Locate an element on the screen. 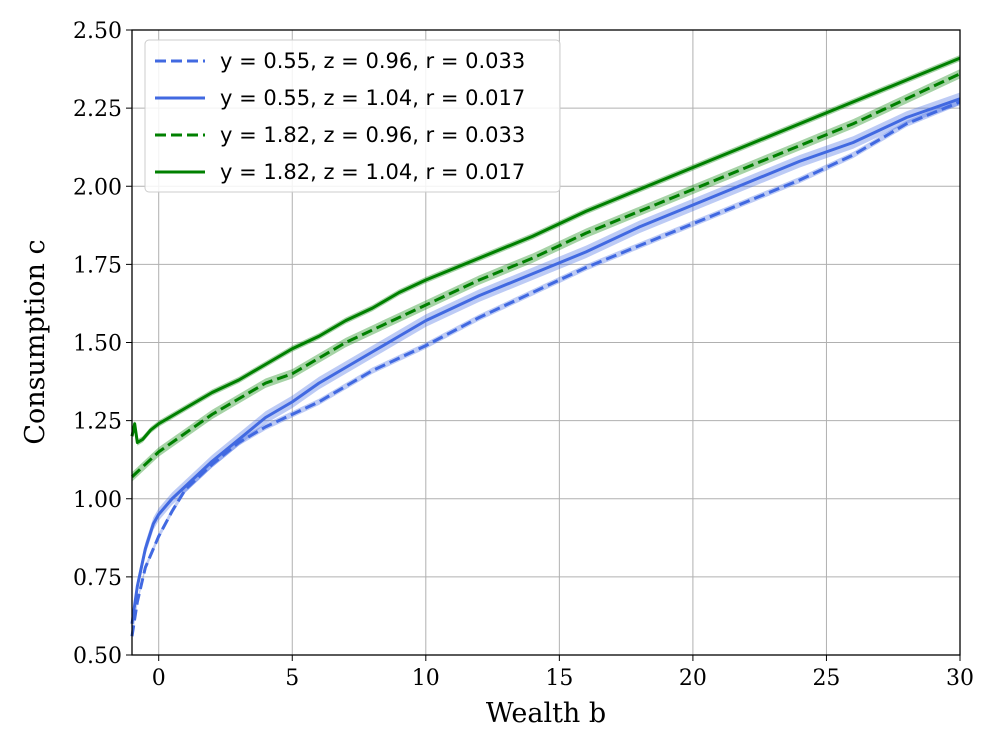  y-axis-ticks: 0.50 0.75 1.00 1.25 1.50 1.75 2.00 2.25 2.50 is located at coordinates (102, 344).